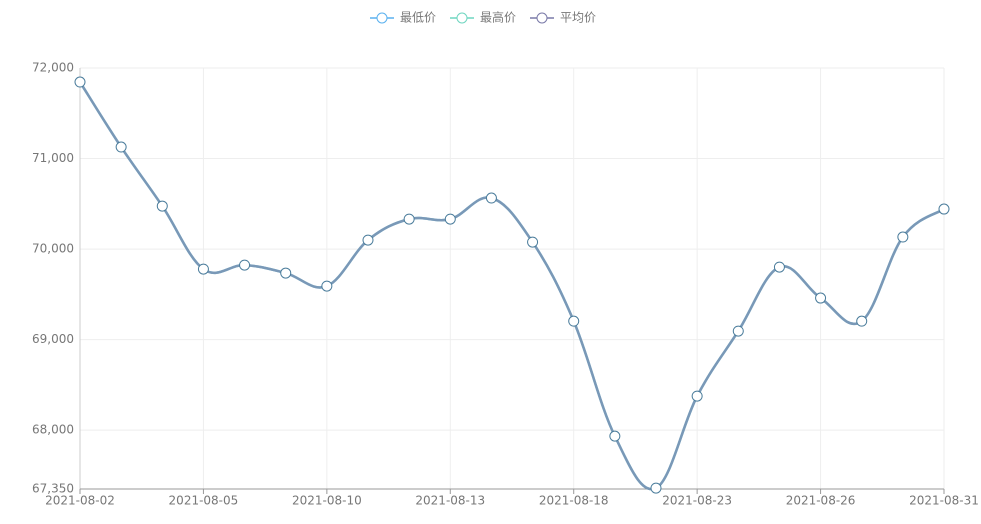 This screenshot has height=524, width=981. I want to click on x-tick-label: 2021-08-23, so click(697, 501).